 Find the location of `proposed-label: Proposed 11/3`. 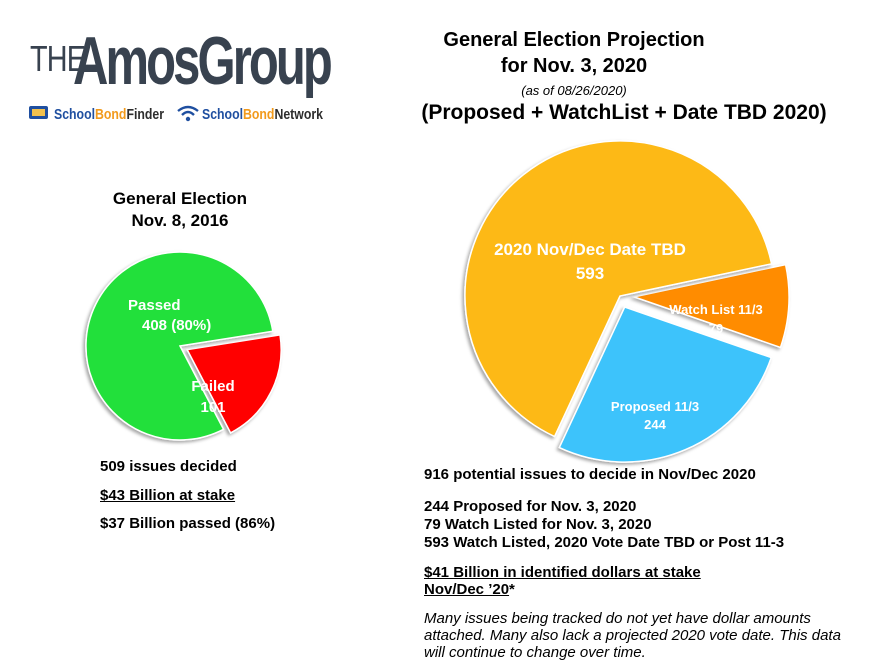

proposed-label: Proposed 11/3 is located at coordinates (655, 406).